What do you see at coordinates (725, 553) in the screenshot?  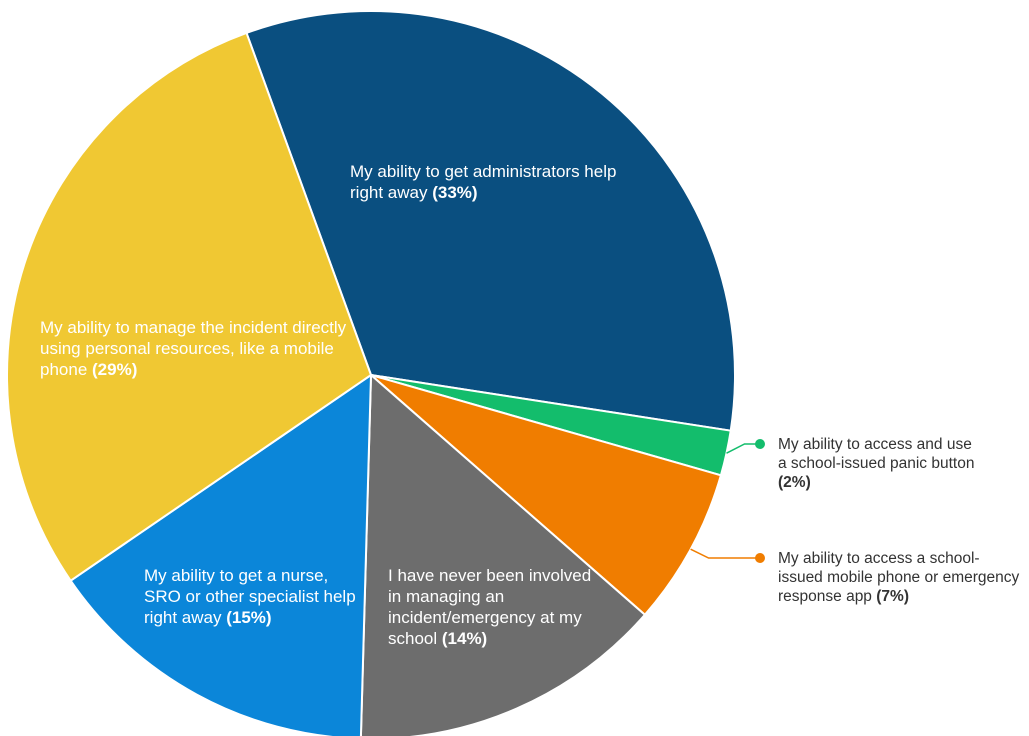 I see `mobile-app-leader-line` at bounding box center [725, 553].